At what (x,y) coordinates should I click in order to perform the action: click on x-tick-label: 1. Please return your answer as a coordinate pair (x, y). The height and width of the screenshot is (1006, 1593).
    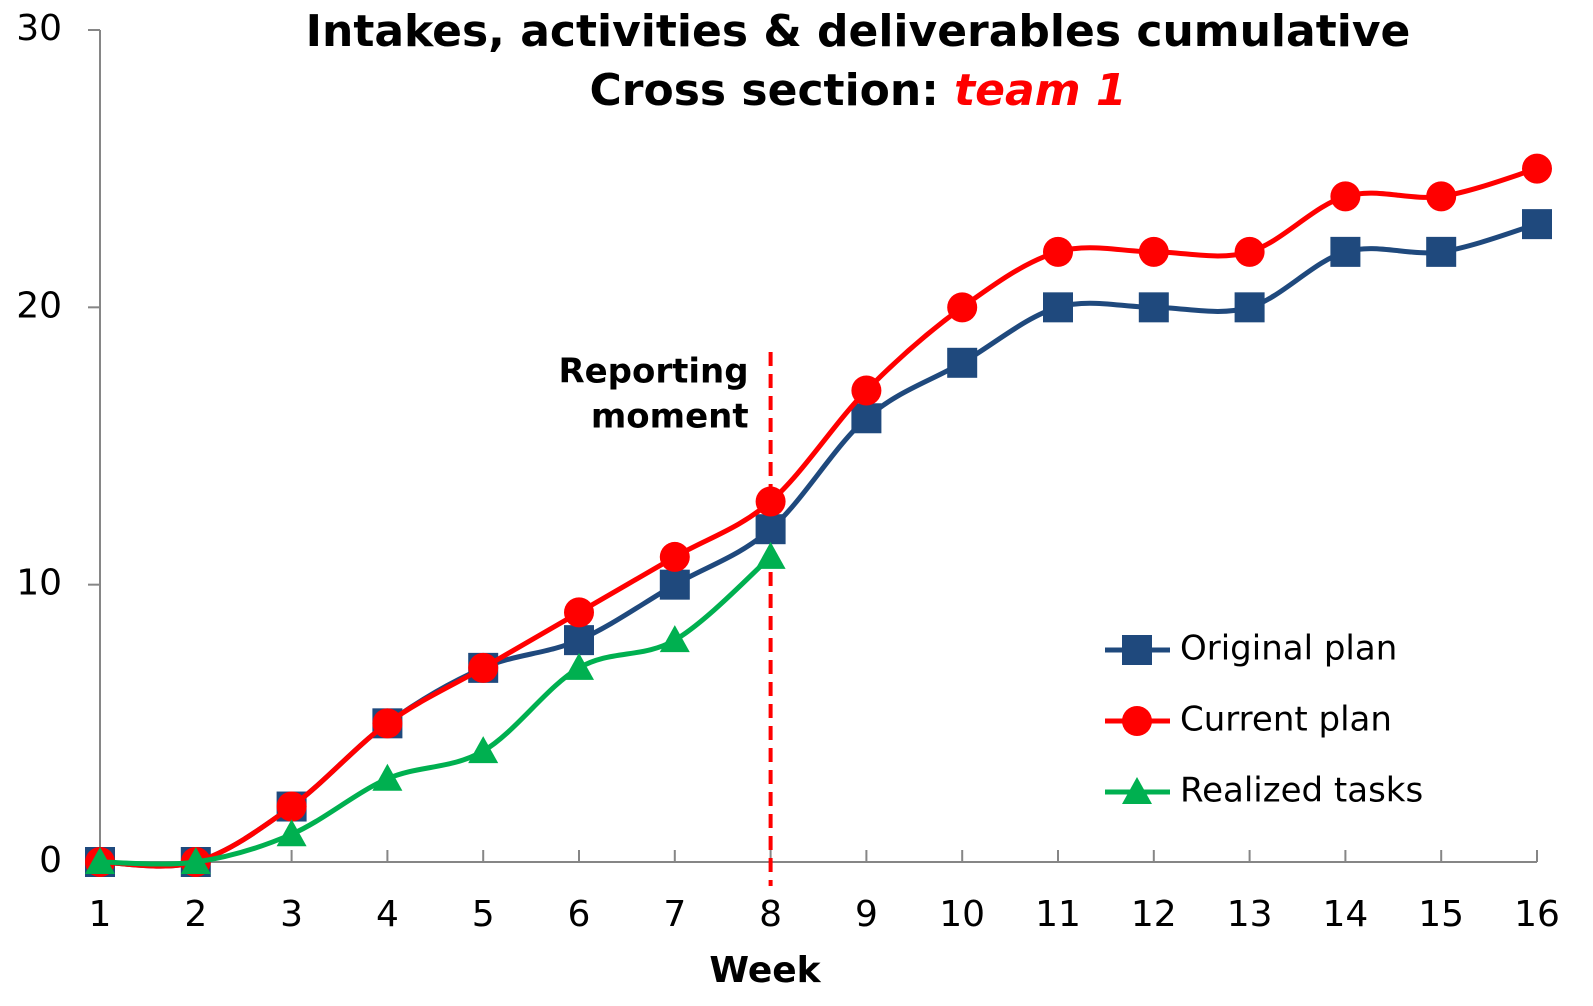
    Looking at the image, I should click on (100, 914).